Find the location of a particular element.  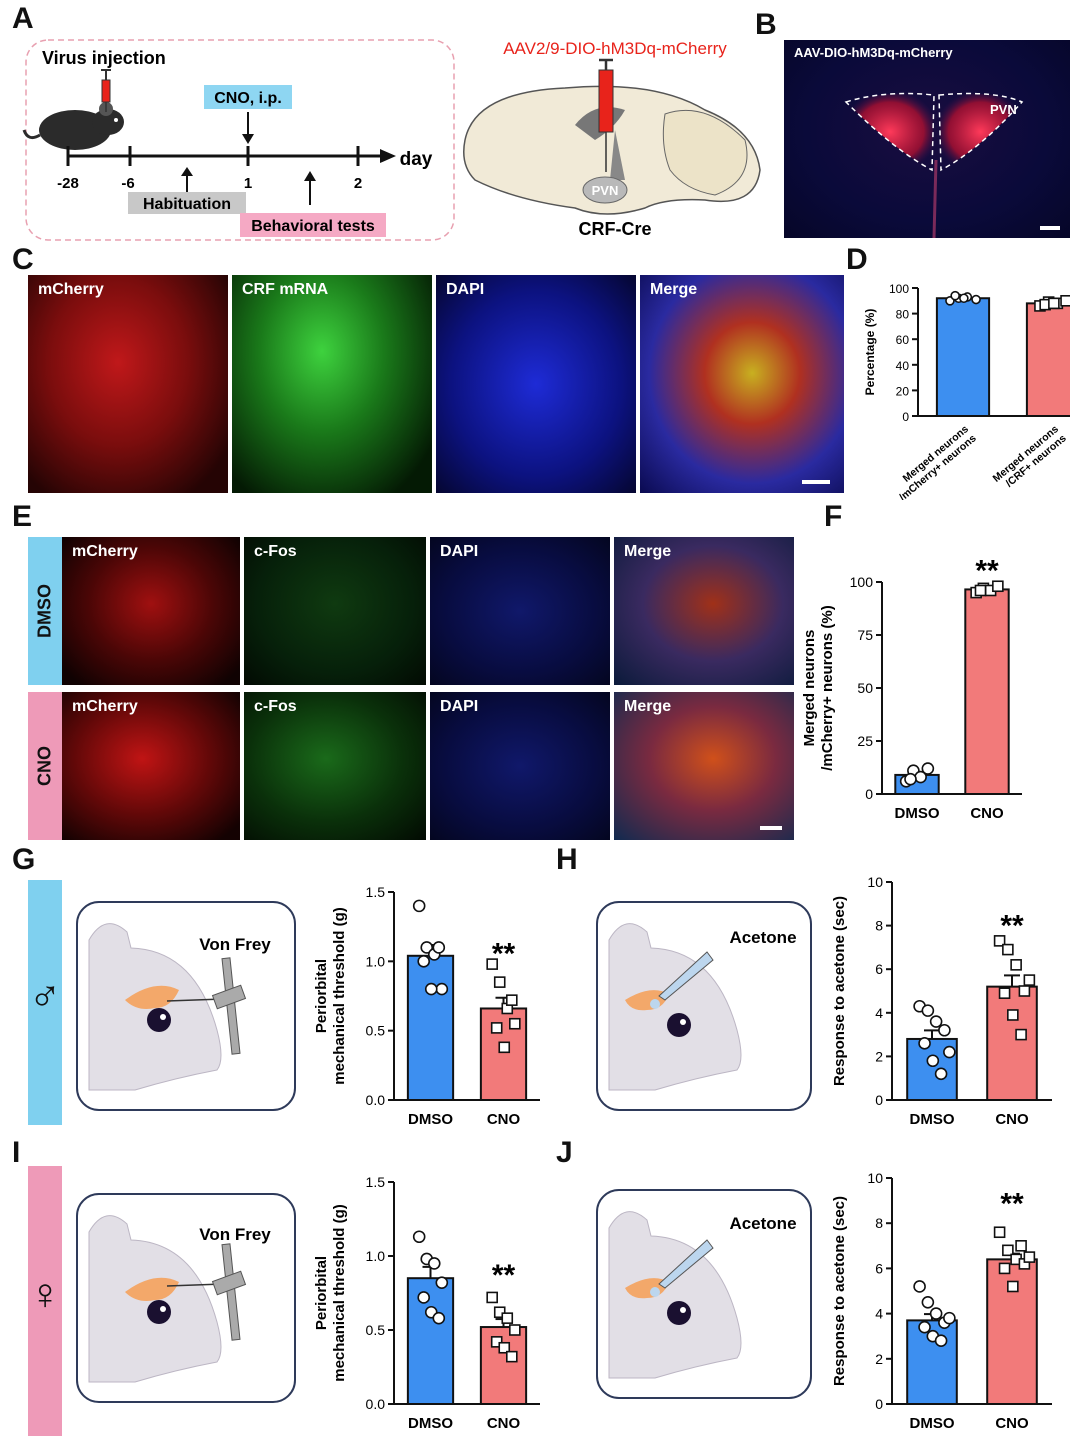

y-tick-label: 80 is located at coordinates (903, 315).